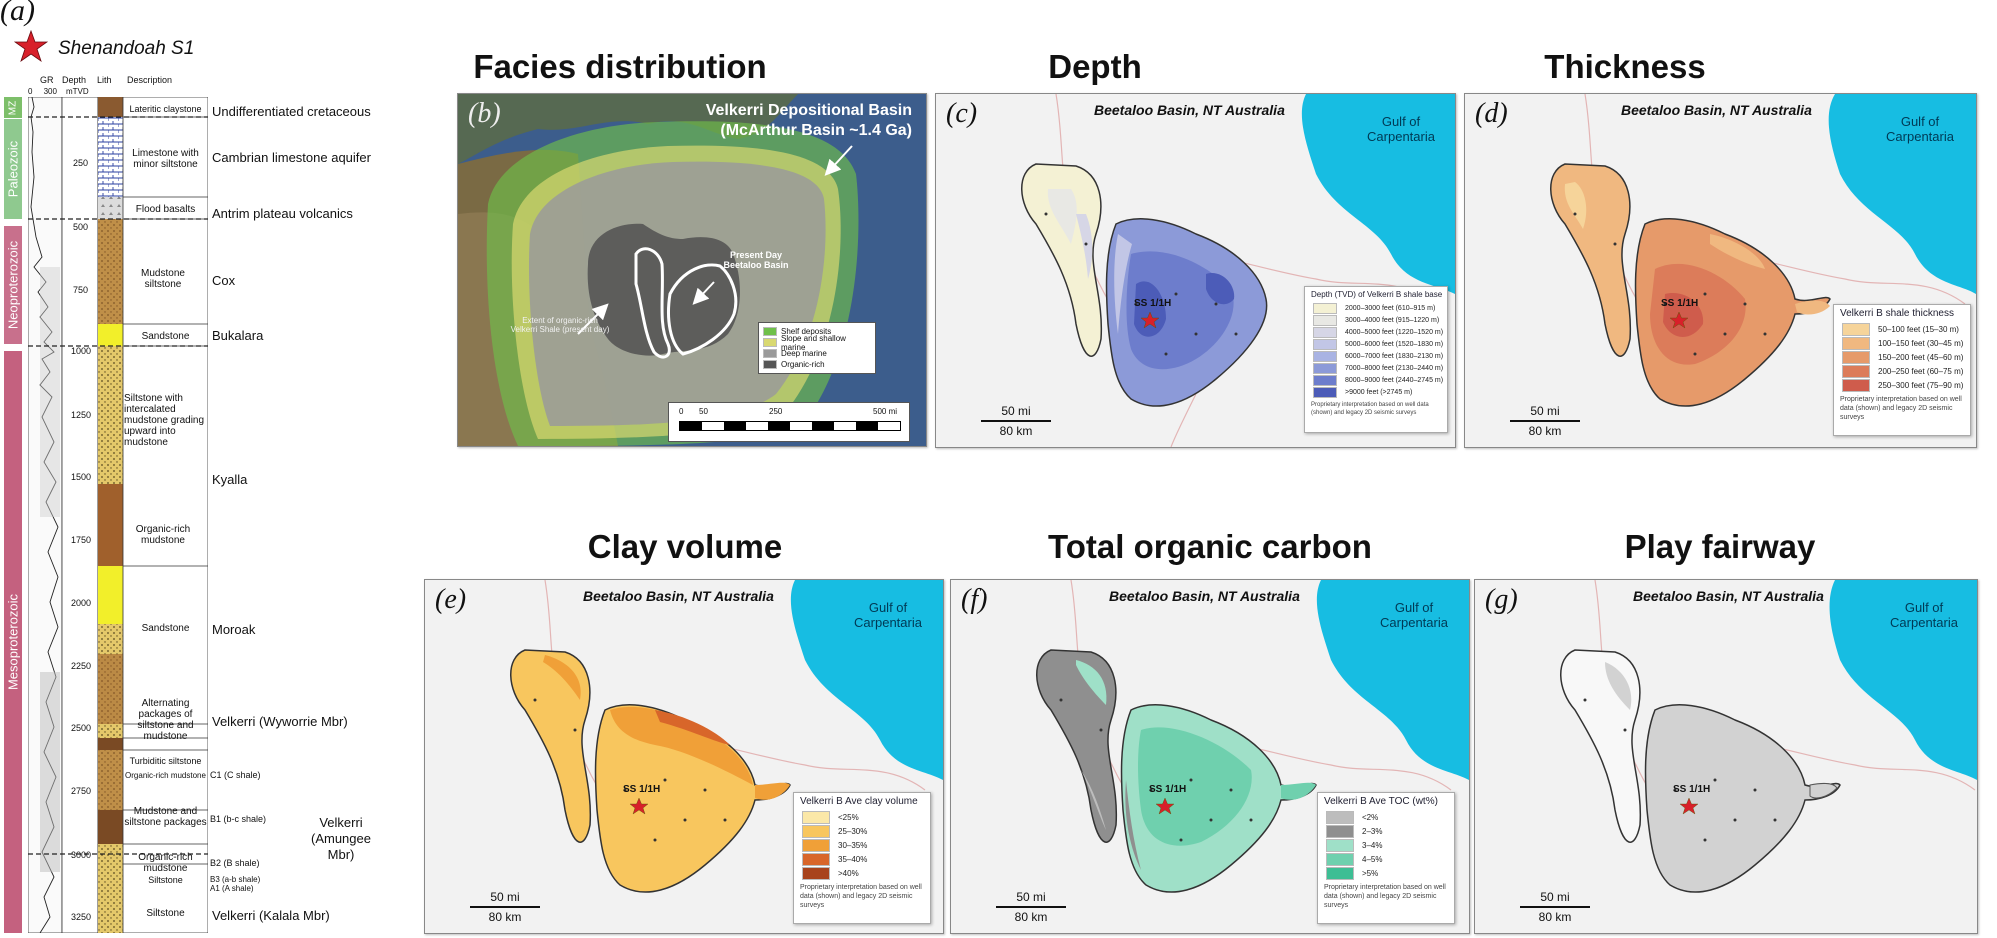 Image resolution: width=1997 pixels, height=938 pixels. What do you see at coordinates (42, 91) in the screenshot?
I see `header-gr-scale: 0 300` at bounding box center [42, 91].